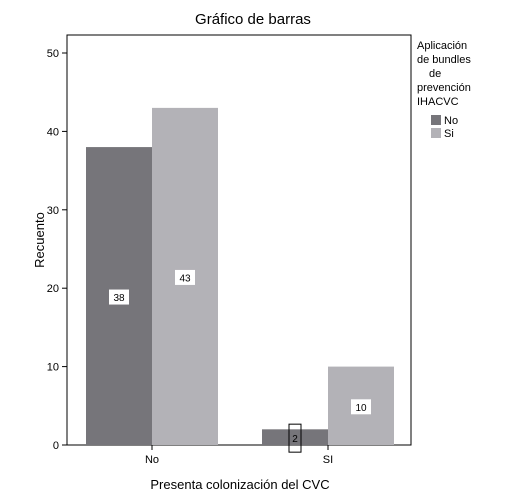 The width and height of the screenshot is (509, 497). I want to click on legend-swatch-si, so click(436, 133).